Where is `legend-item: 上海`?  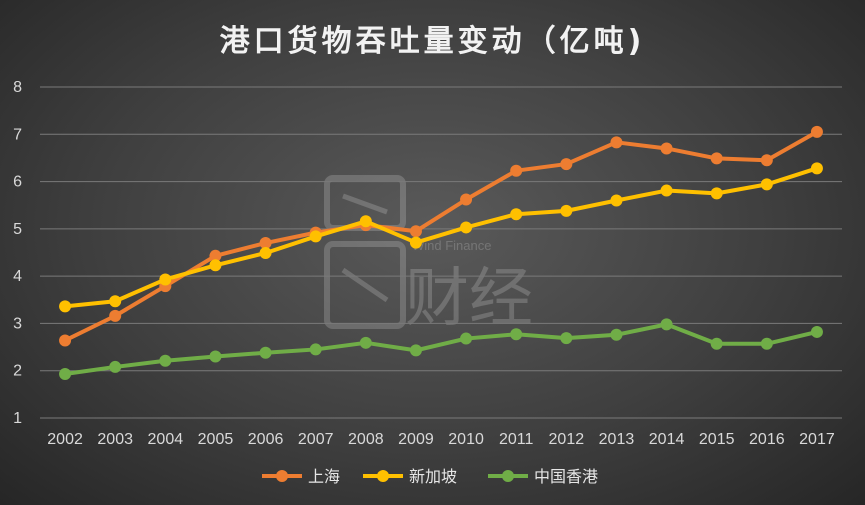 legend-item: 上海 is located at coordinates (301, 476).